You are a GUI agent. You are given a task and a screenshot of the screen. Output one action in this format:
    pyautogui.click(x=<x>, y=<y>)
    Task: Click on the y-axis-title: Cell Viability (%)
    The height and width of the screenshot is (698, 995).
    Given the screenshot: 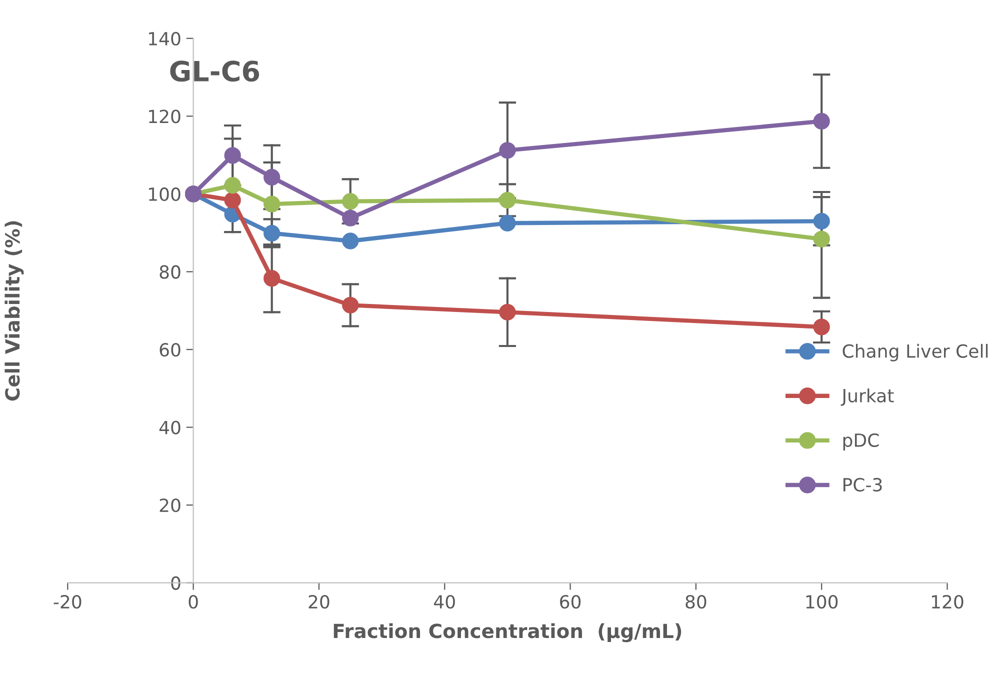 What is the action you would take?
    pyautogui.click(x=14, y=311)
    